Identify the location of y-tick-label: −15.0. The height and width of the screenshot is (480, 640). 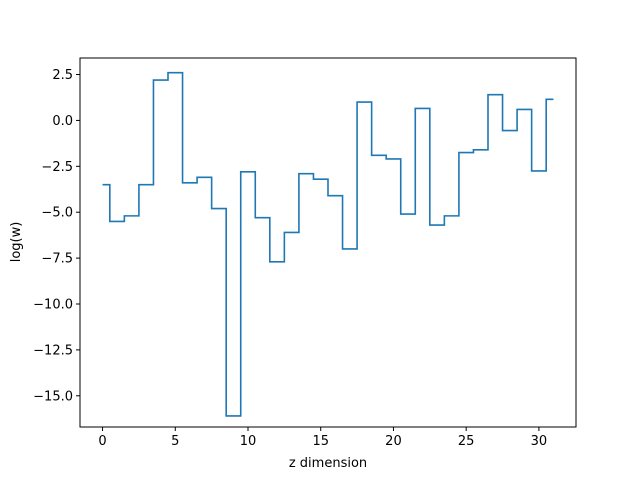
(53, 396).